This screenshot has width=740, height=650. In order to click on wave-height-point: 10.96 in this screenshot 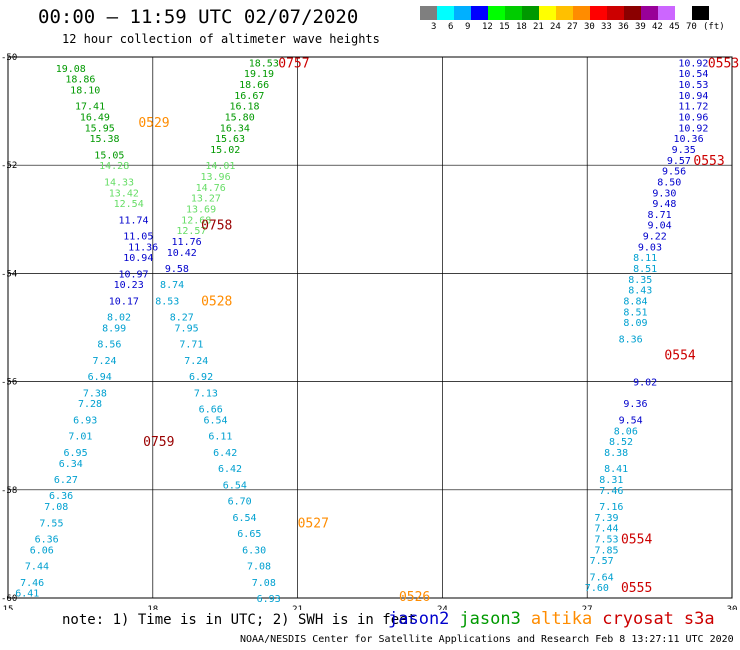, I will do `click(693, 118)`.